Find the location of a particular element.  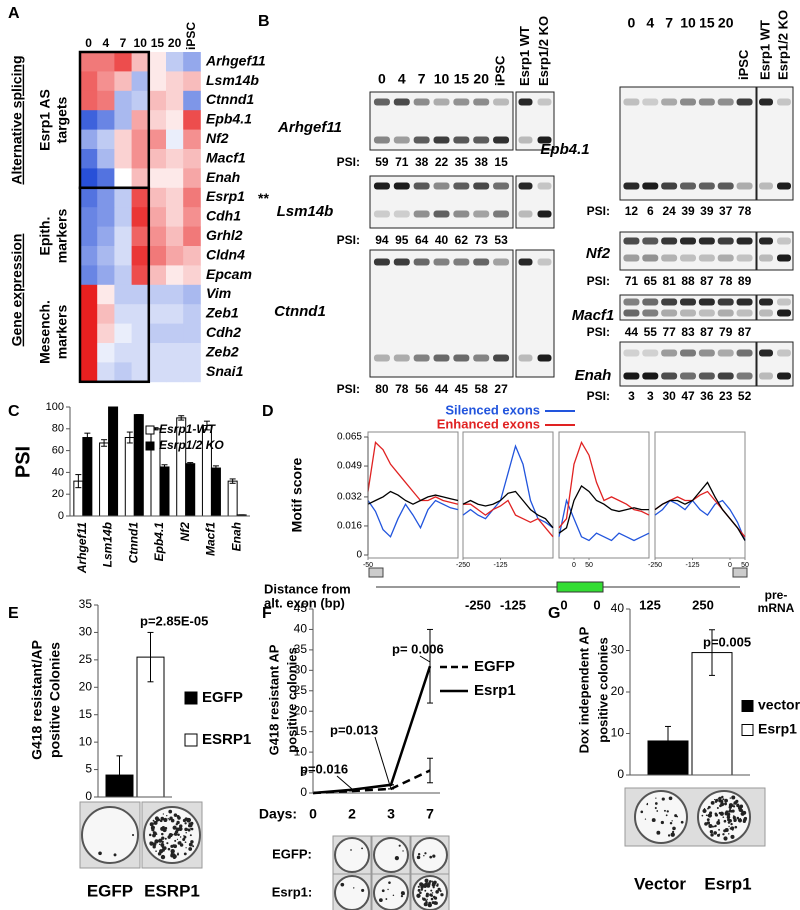

psi-value: 39 is located at coordinates (688, 211).